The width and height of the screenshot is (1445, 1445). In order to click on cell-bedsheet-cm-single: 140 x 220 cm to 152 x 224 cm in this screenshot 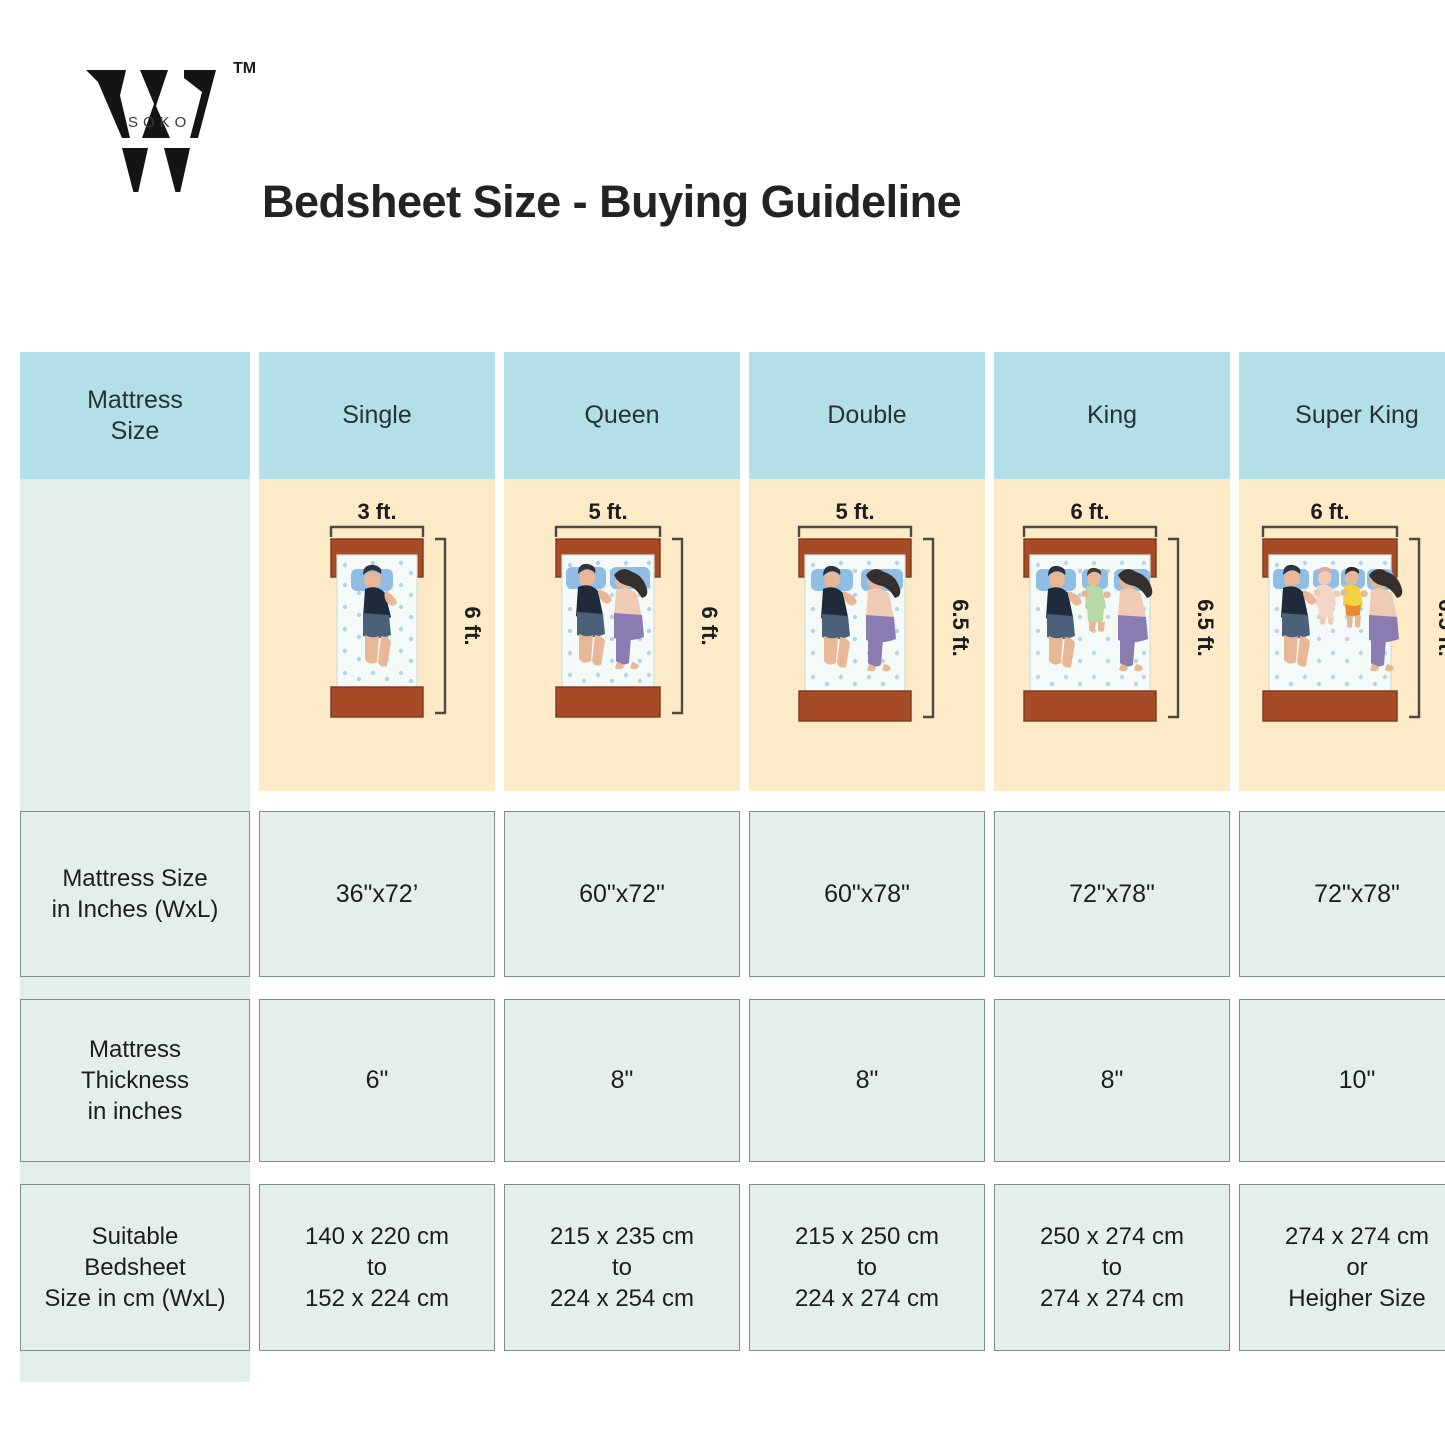, I will do `click(377, 1267)`.